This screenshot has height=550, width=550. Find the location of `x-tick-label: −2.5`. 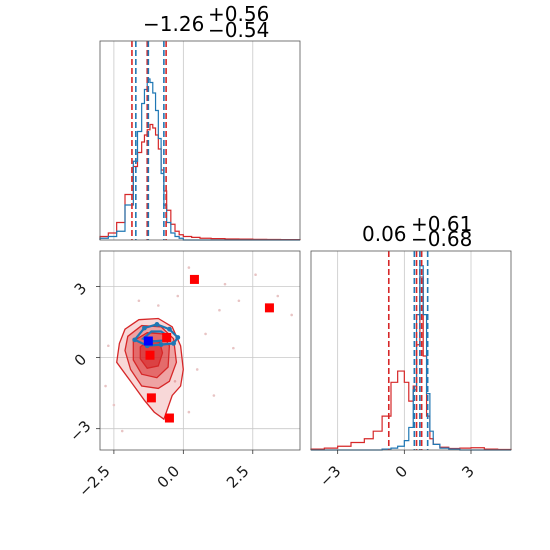

x-tick-label: −2.5 is located at coordinates (94, 481).